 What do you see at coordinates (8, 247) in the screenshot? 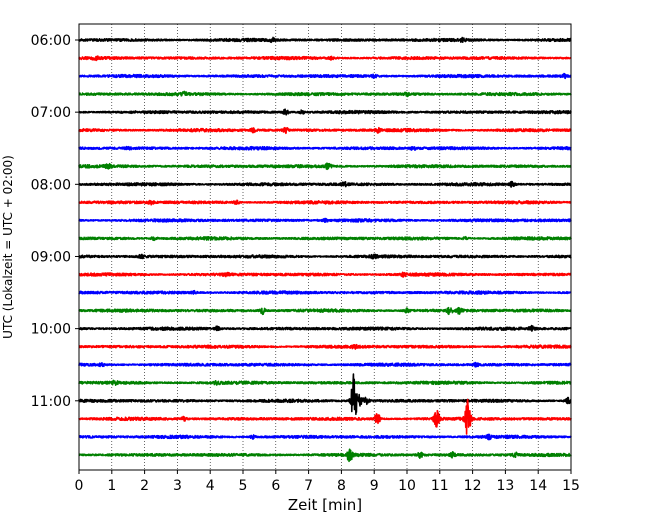
I see `y-axis-label: UTC (Lokalzeit = UTC + 02:00)` at bounding box center [8, 247].